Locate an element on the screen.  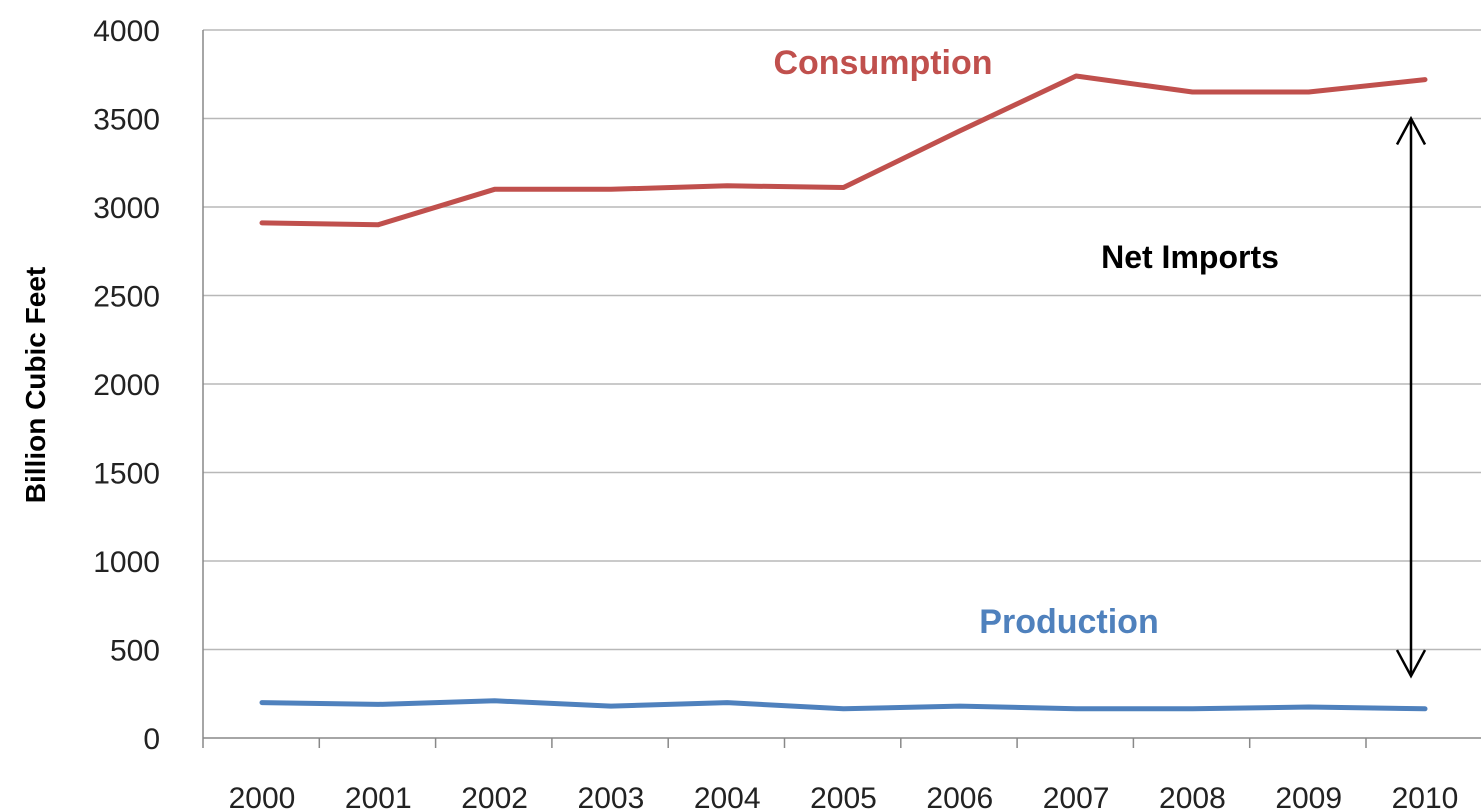
x-tick-label: 2008 is located at coordinates (1192, 796).